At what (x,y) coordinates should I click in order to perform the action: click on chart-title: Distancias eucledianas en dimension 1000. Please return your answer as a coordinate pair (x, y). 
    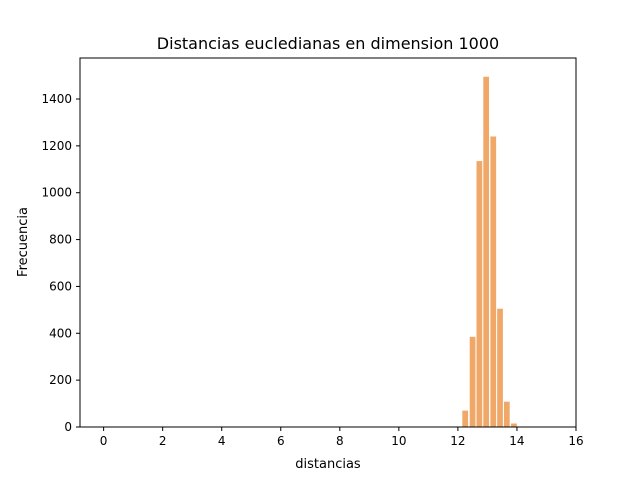
    Looking at the image, I should click on (328, 43).